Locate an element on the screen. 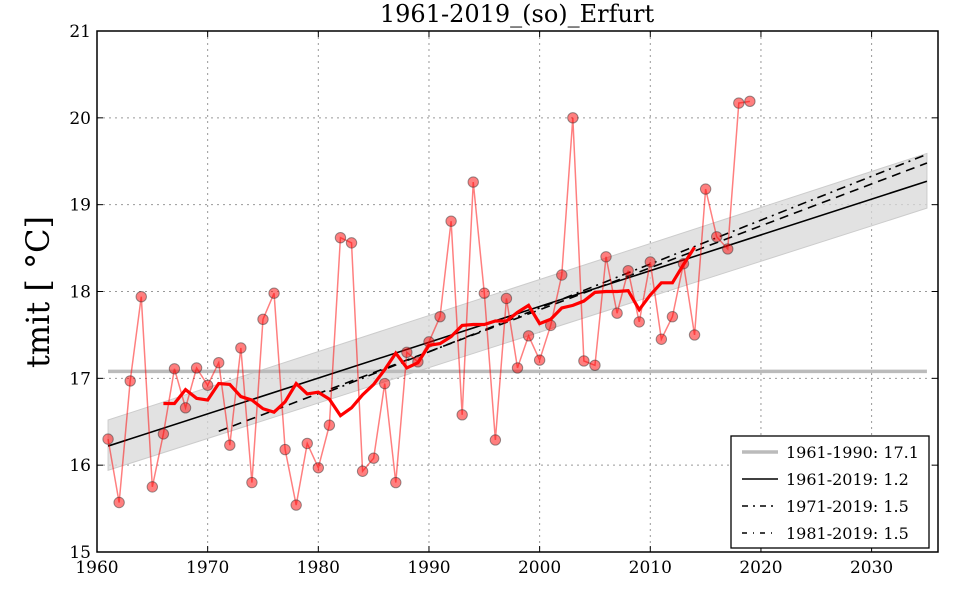  legend-baseline-label: 1961-1990: 17.1 is located at coordinates (852, 452).